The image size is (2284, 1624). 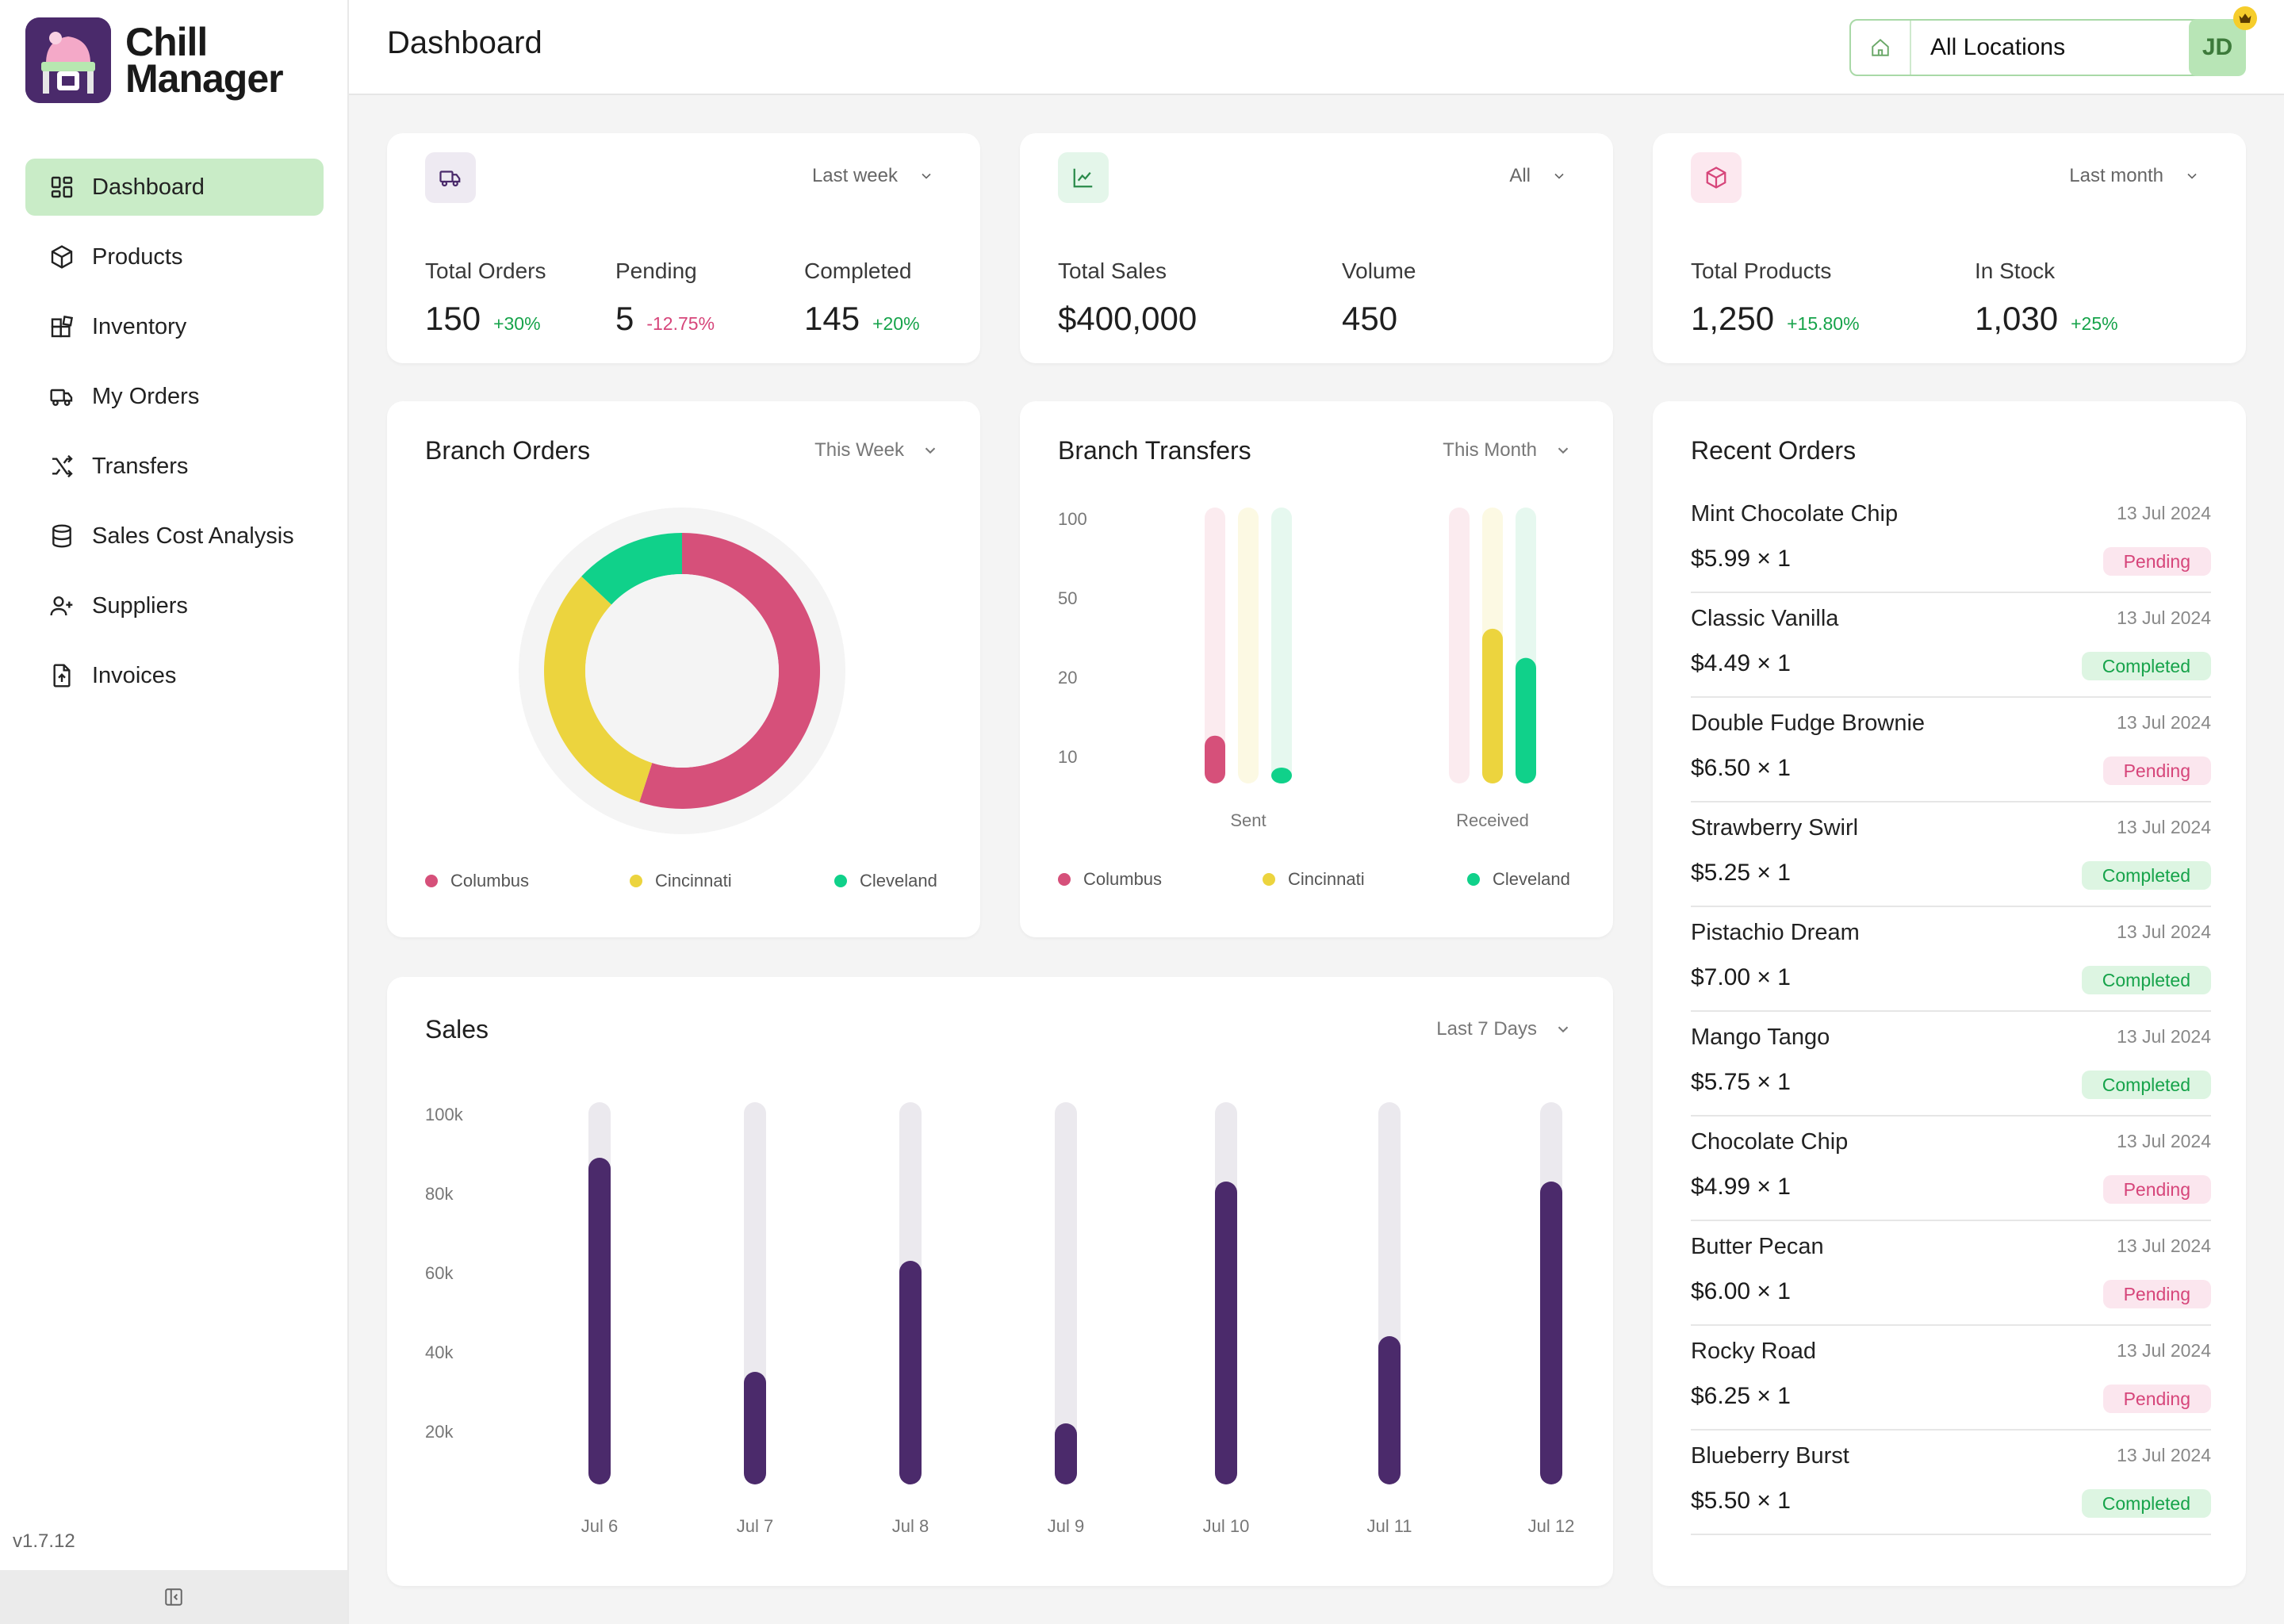 I want to click on truck-icon, so click(x=61, y=397).